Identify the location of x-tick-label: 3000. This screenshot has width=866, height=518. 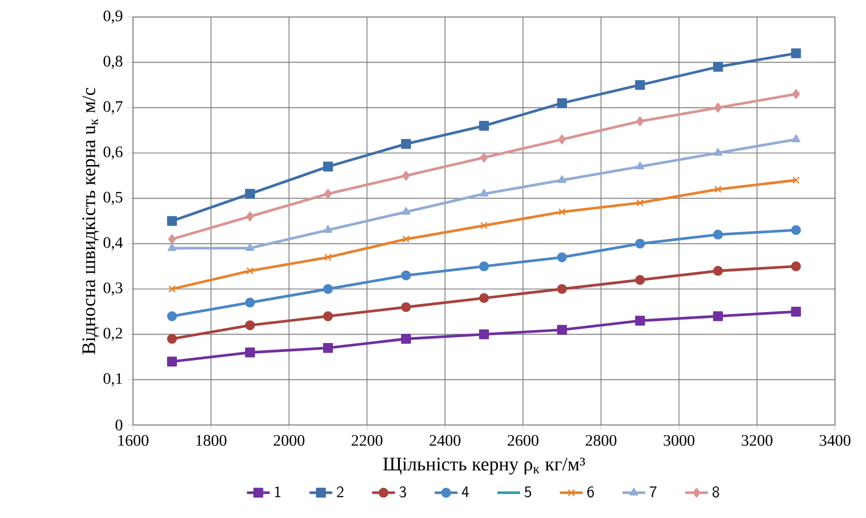
(679, 440).